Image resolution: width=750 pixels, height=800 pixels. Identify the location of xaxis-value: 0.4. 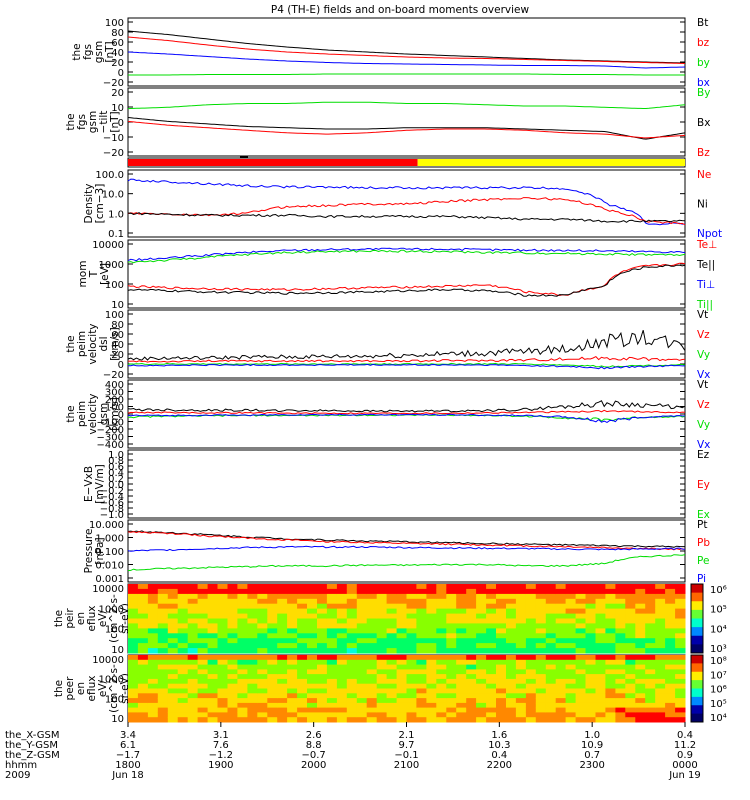
(499, 755).